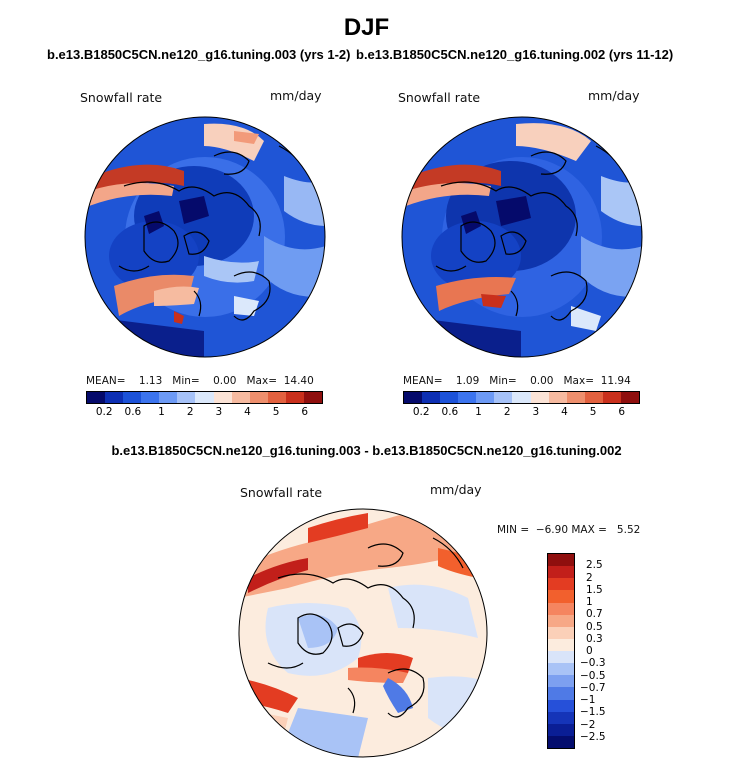 This screenshot has width=733, height=758. I want to click on panel-left-stats: MEAN= 1.13 Min= 0.00 Max= 14.40, so click(200, 381).